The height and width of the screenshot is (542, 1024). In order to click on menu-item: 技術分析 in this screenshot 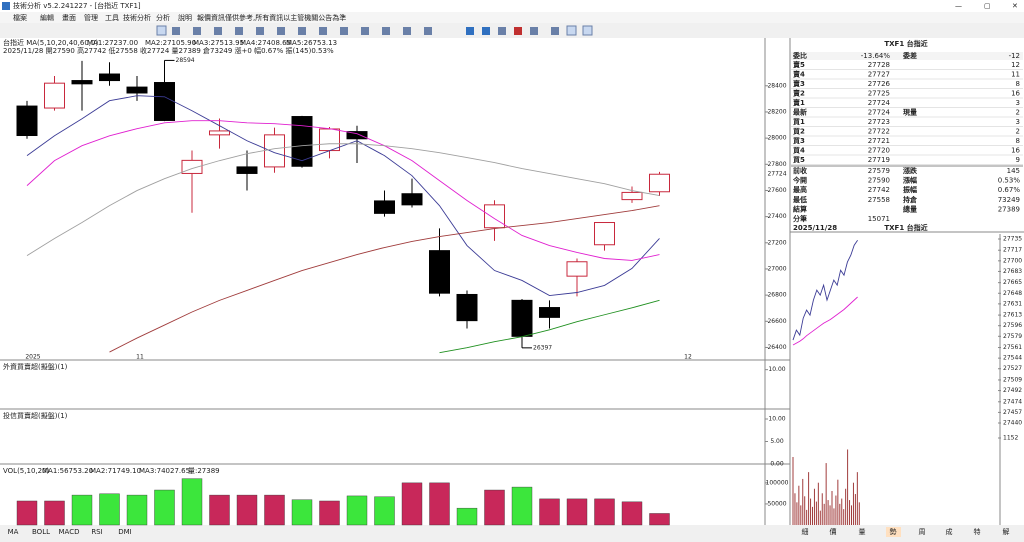, I will do `click(137, 17)`.